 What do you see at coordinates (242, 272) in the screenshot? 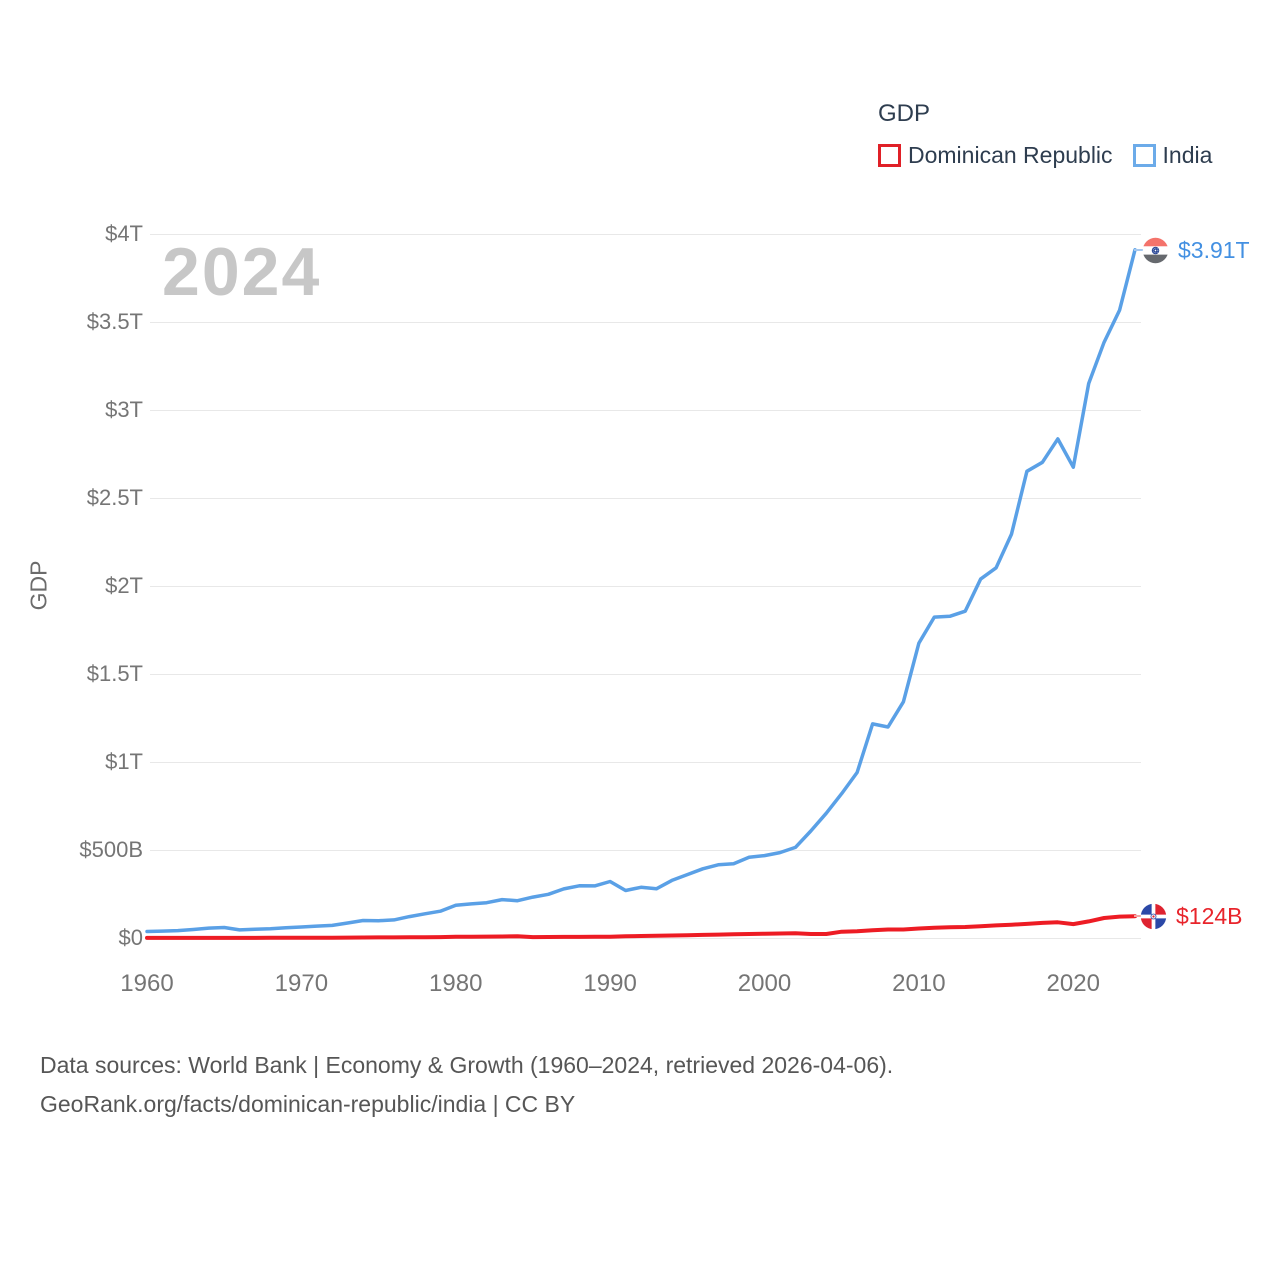
I see `watermark-year: 2024` at bounding box center [242, 272].